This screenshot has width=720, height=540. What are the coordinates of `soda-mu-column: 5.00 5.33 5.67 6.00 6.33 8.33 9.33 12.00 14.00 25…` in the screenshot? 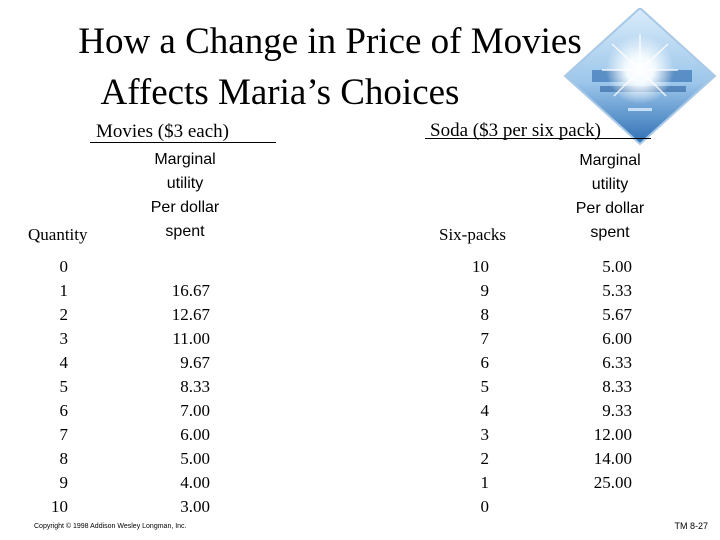 It's located at (596, 387).